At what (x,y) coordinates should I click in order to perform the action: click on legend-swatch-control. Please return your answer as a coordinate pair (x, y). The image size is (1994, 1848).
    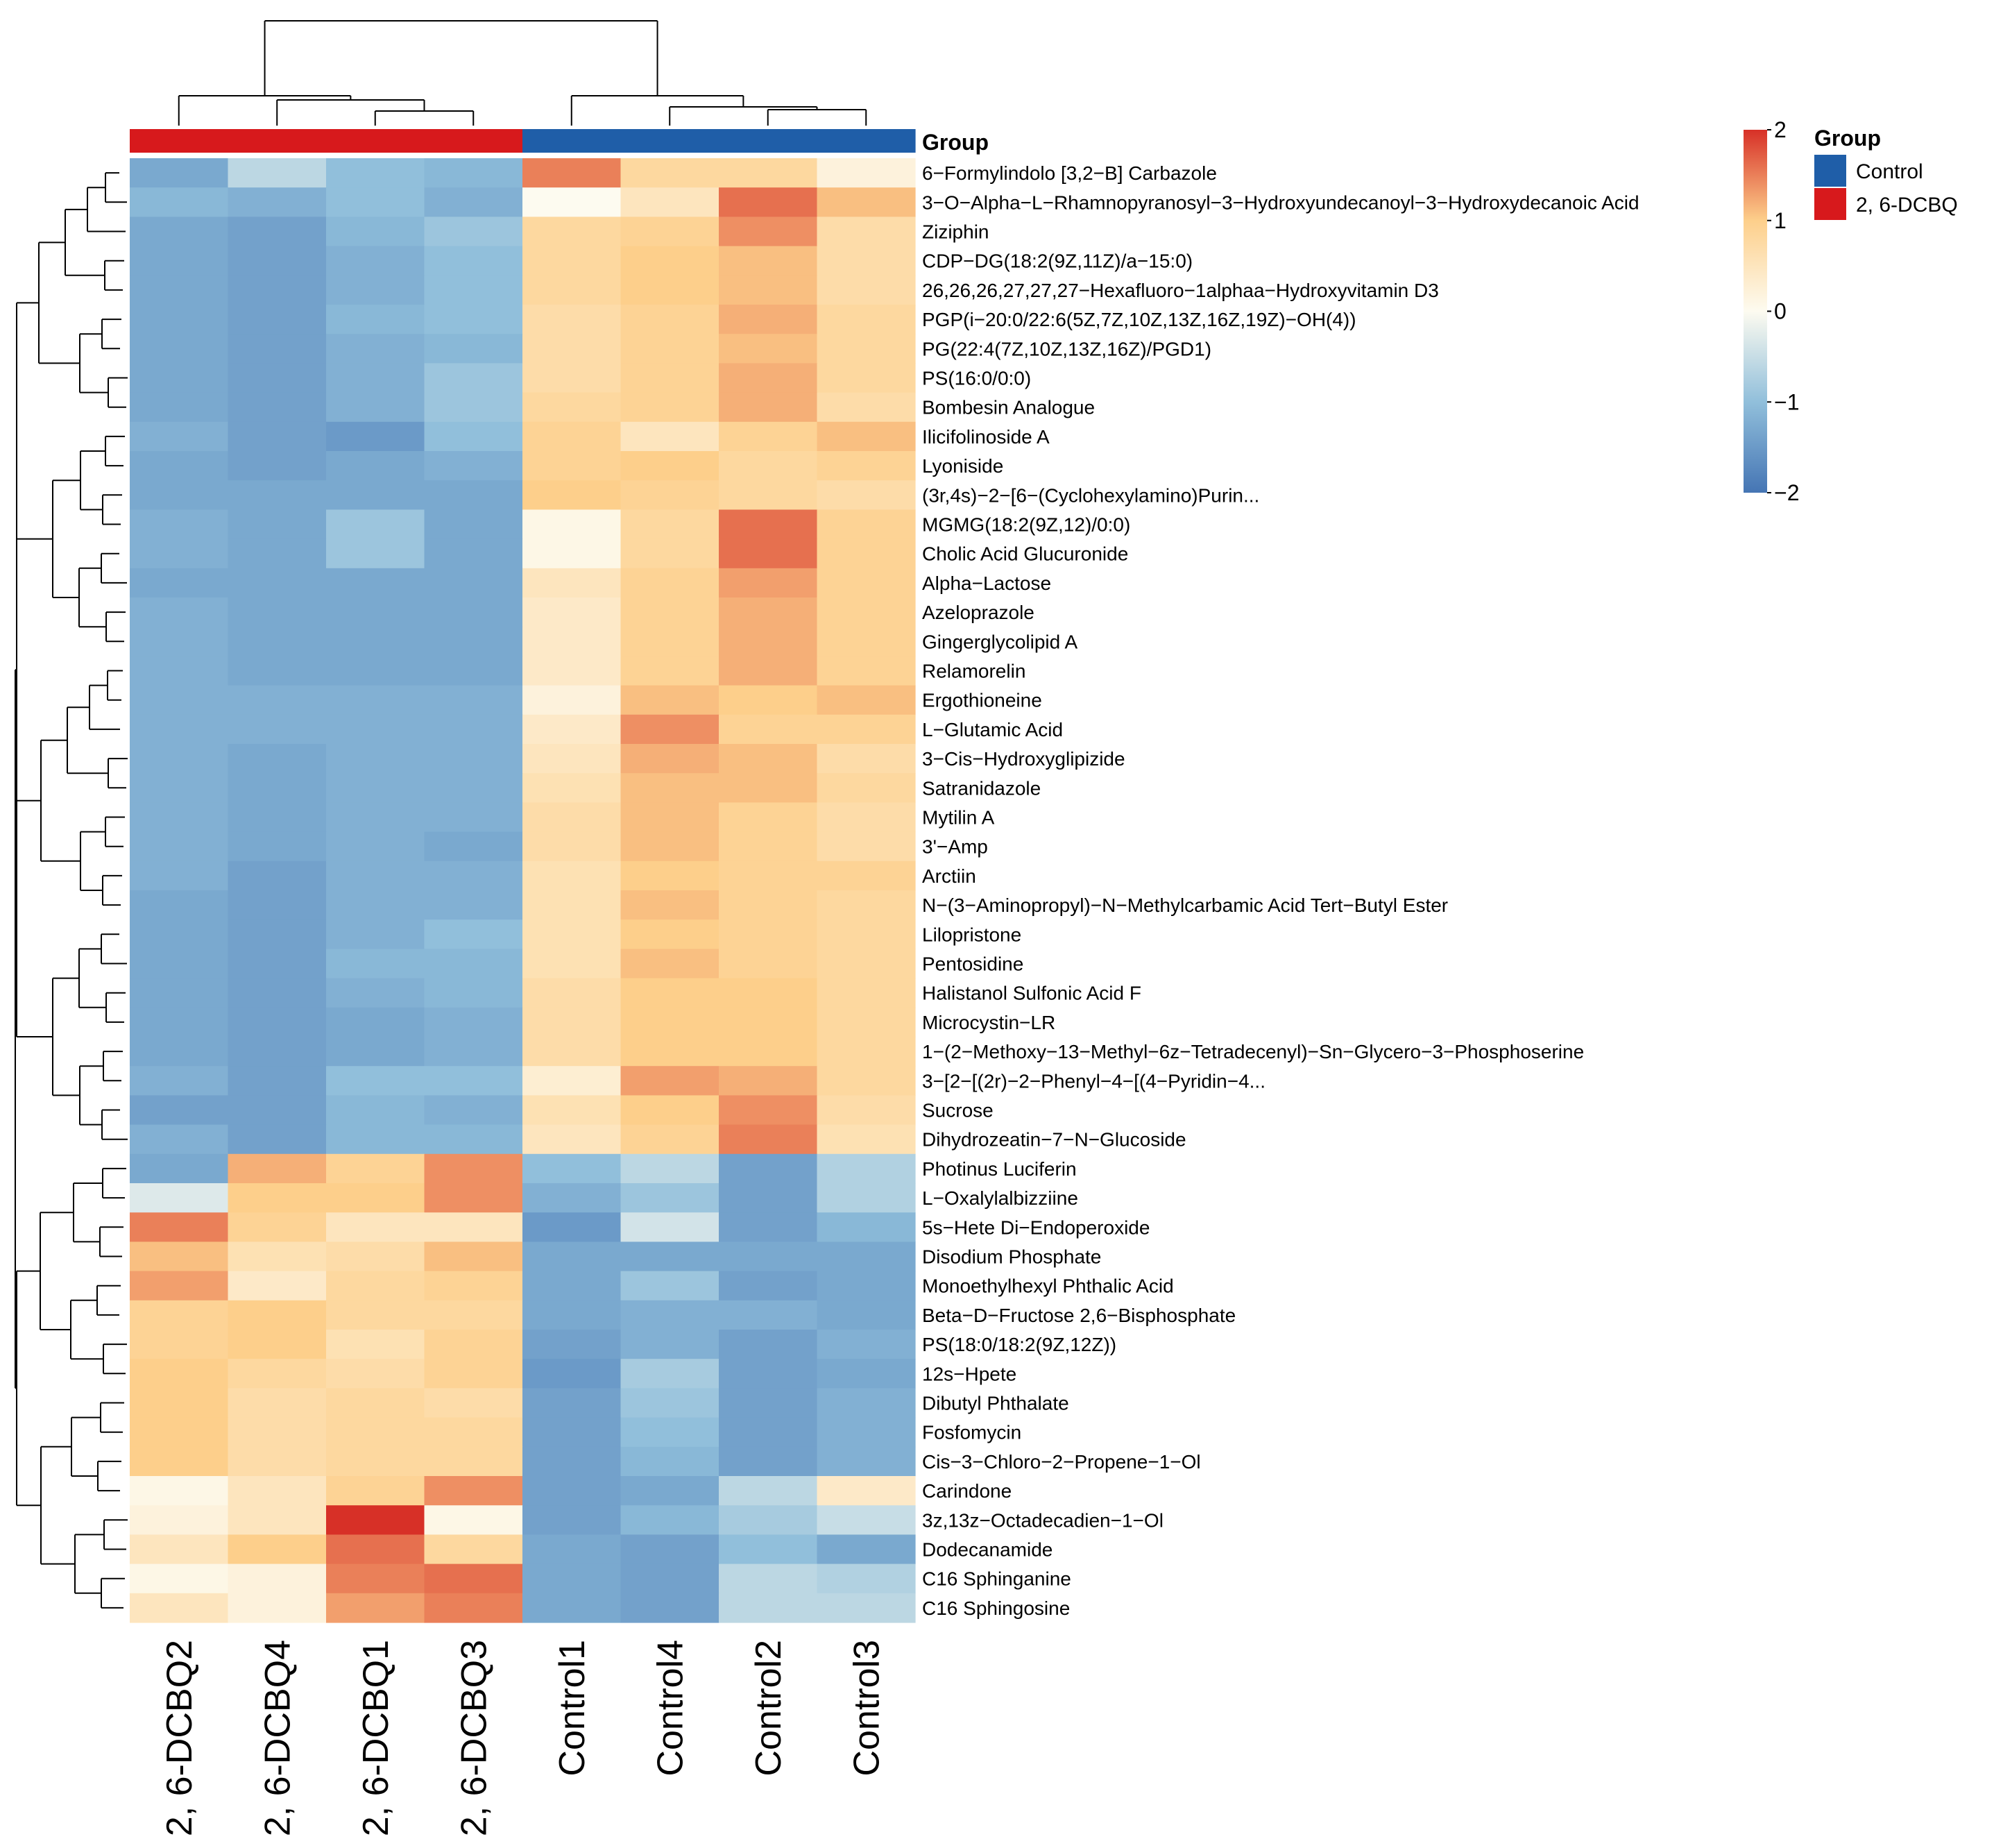
    Looking at the image, I should click on (1830, 171).